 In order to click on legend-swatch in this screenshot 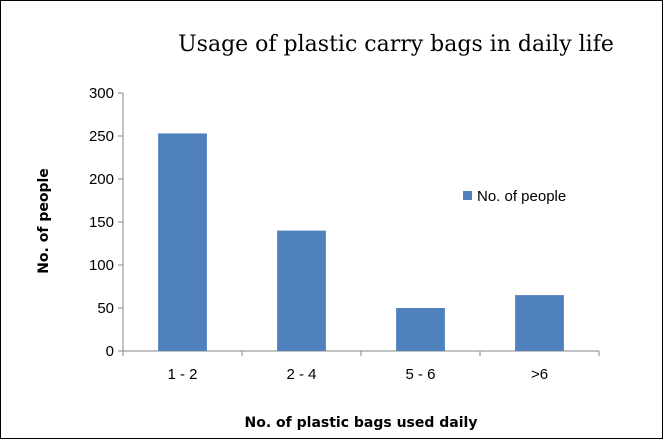, I will do `click(467, 195)`.